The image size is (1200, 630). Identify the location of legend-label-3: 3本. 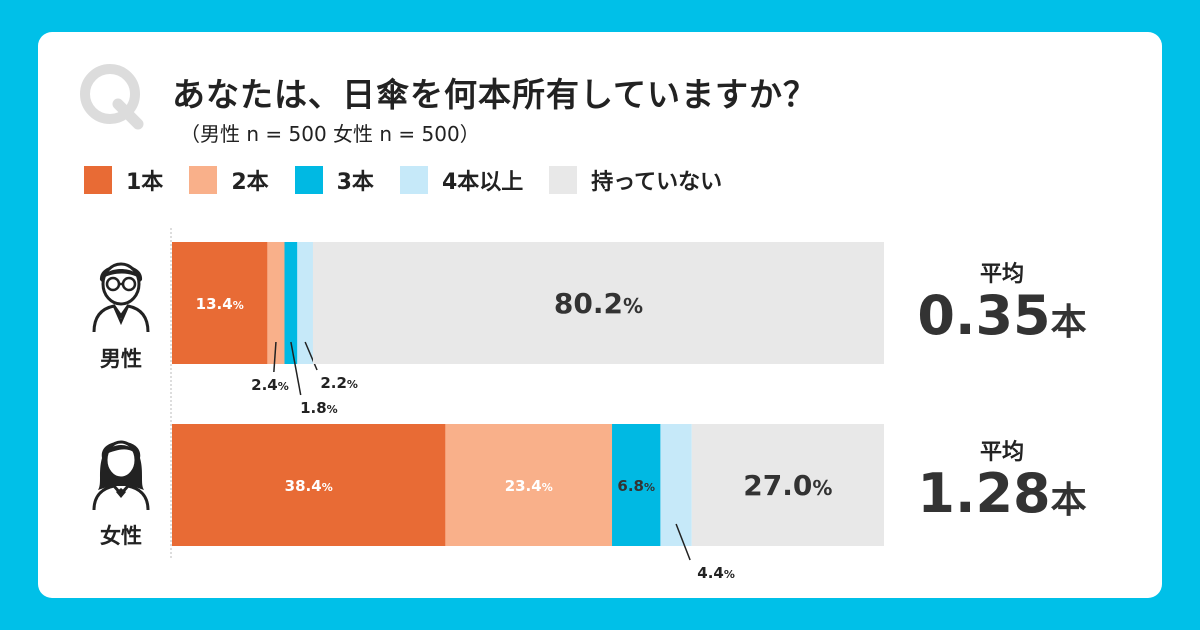
(355, 182).